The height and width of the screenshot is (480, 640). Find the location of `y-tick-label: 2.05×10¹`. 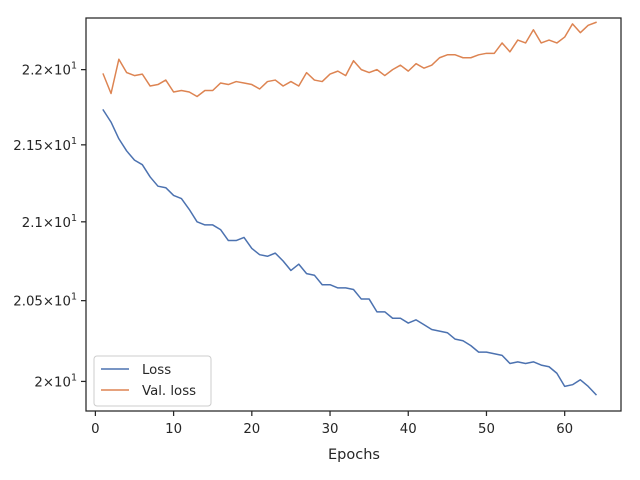

y-tick-label: 2.05×10¹ is located at coordinates (45, 301).